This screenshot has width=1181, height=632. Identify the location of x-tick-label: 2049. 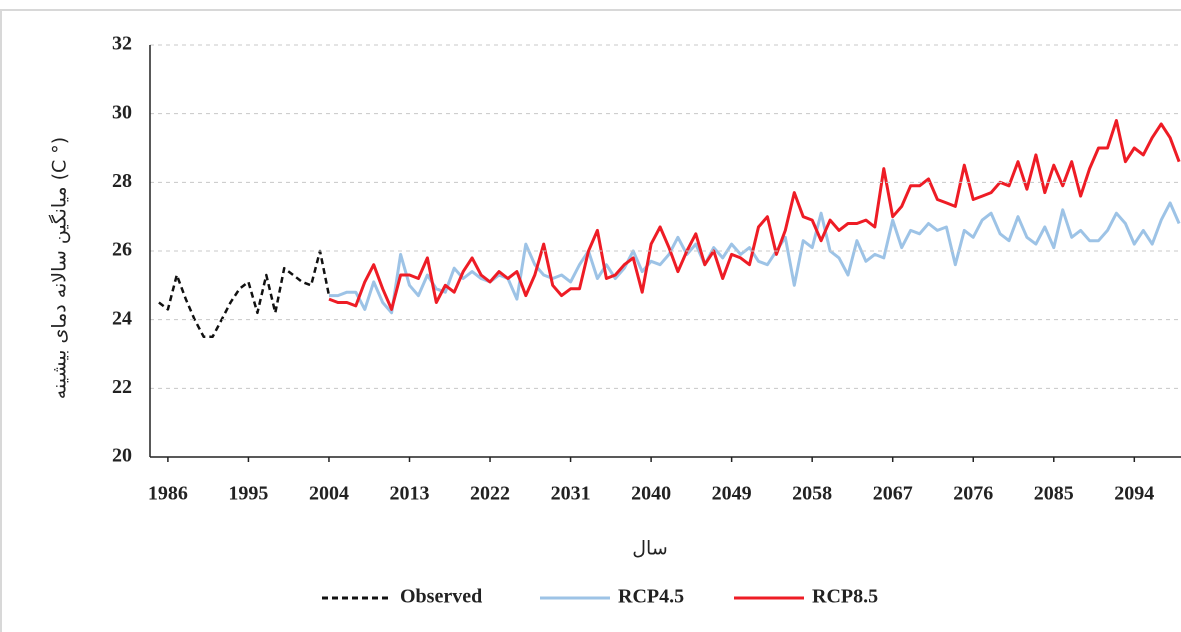
(732, 494).